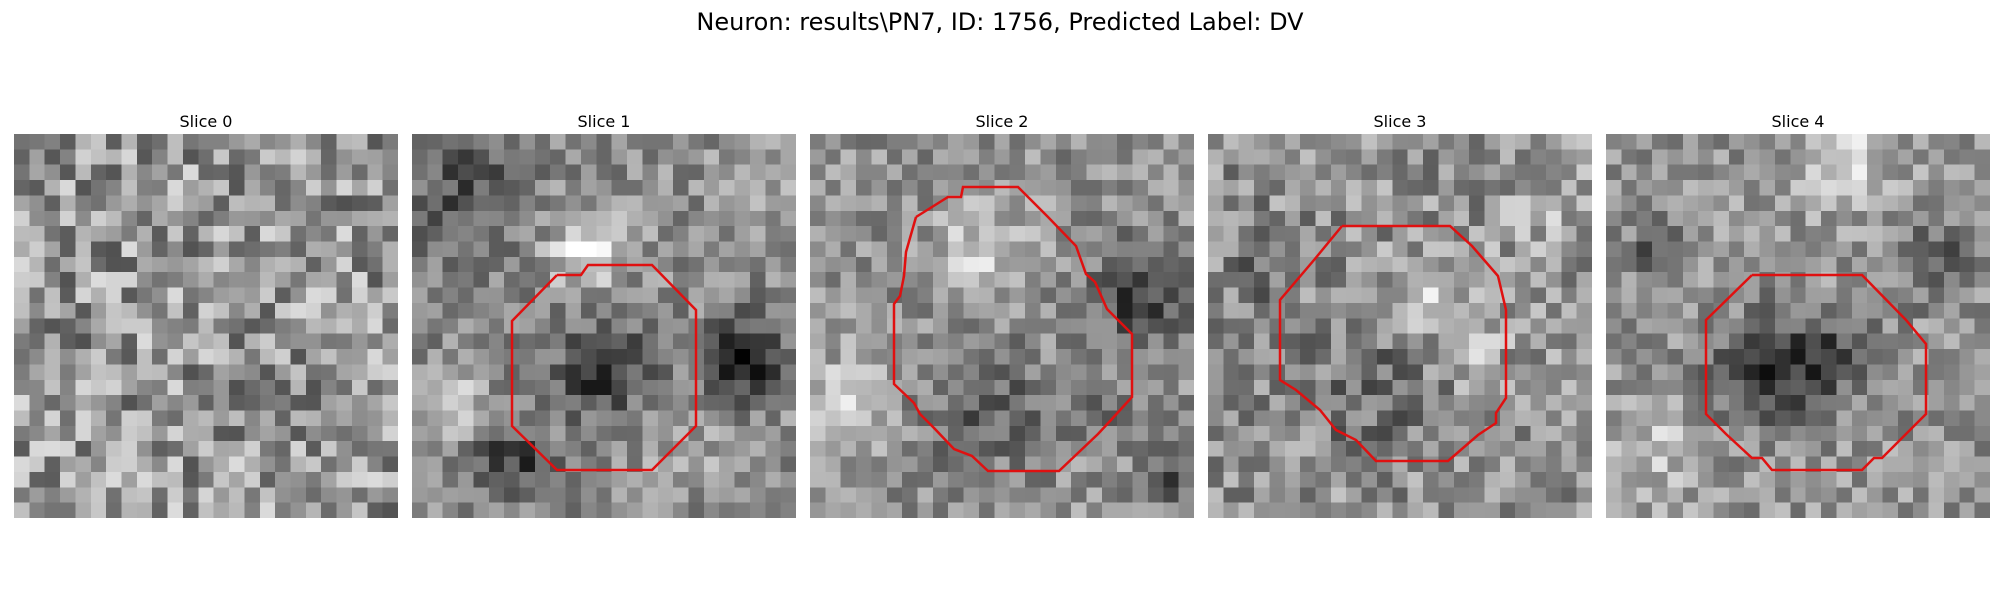 The image size is (2000, 600). I want to click on slice-title: Slice 0, so click(206, 121).